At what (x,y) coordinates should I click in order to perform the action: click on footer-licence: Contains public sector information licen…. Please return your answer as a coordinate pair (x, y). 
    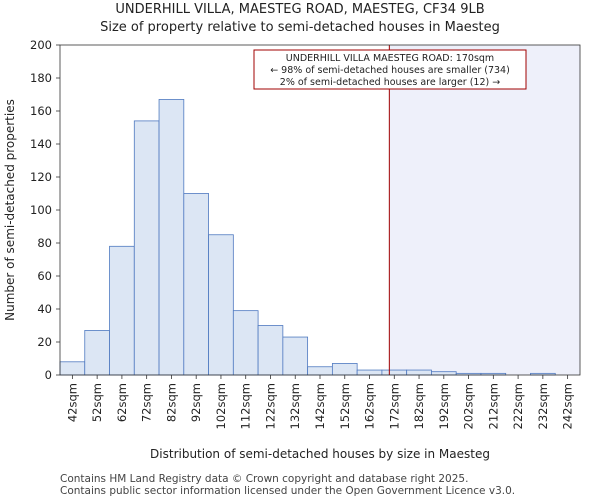
    Looking at the image, I should click on (288, 491).